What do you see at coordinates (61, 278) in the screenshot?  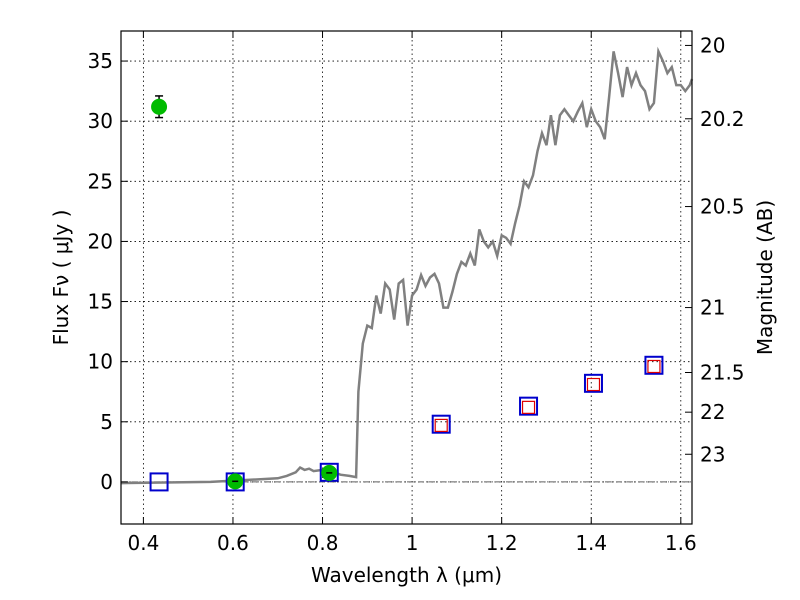 I see `y-axis-title: Flux Fν ( μJy )` at bounding box center [61, 278].